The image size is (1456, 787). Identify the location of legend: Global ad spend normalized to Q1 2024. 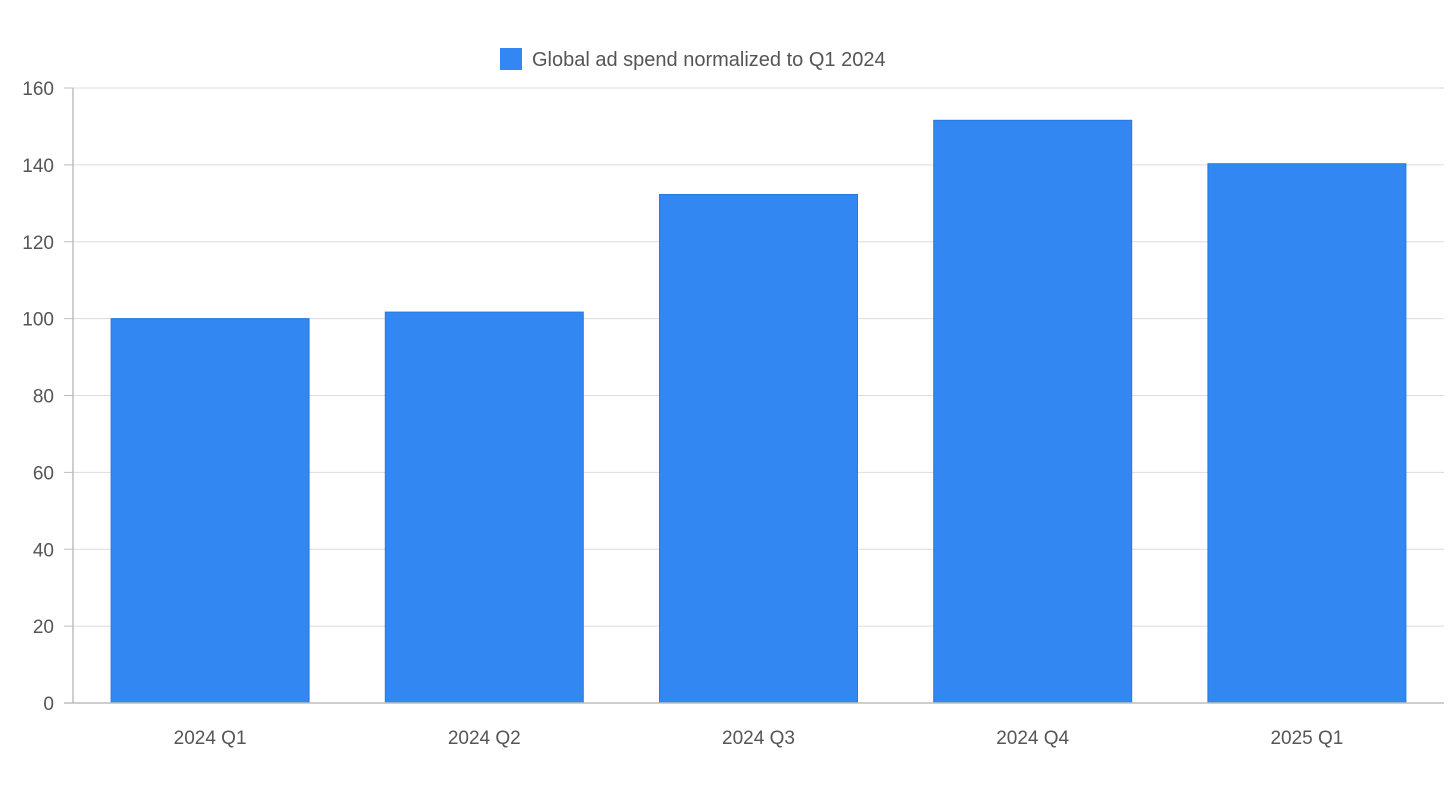
(693, 59).